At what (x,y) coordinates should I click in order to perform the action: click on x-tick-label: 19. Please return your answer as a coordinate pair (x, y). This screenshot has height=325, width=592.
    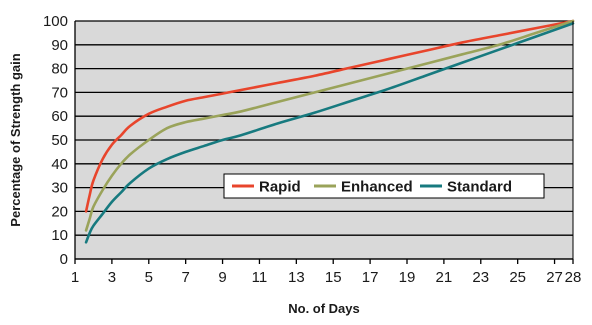
    Looking at the image, I should click on (407, 277).